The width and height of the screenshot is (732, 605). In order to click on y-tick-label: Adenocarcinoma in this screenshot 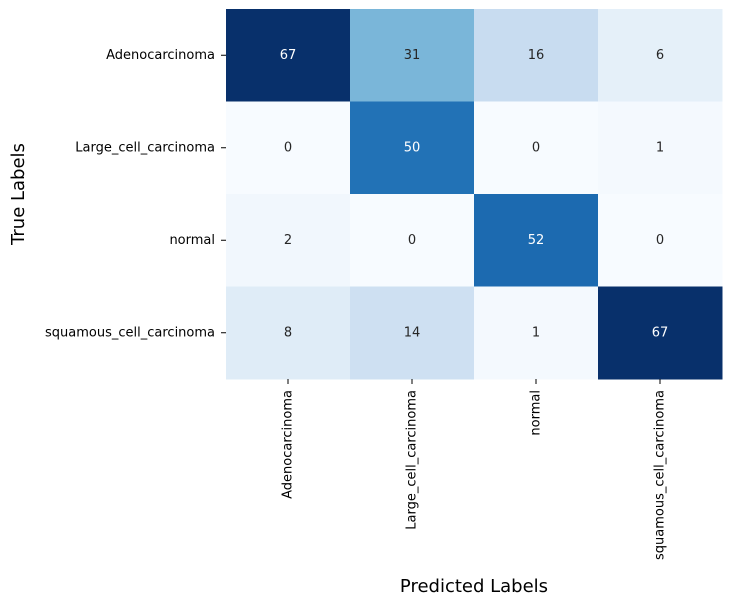, I will do `click(160, 55)`.